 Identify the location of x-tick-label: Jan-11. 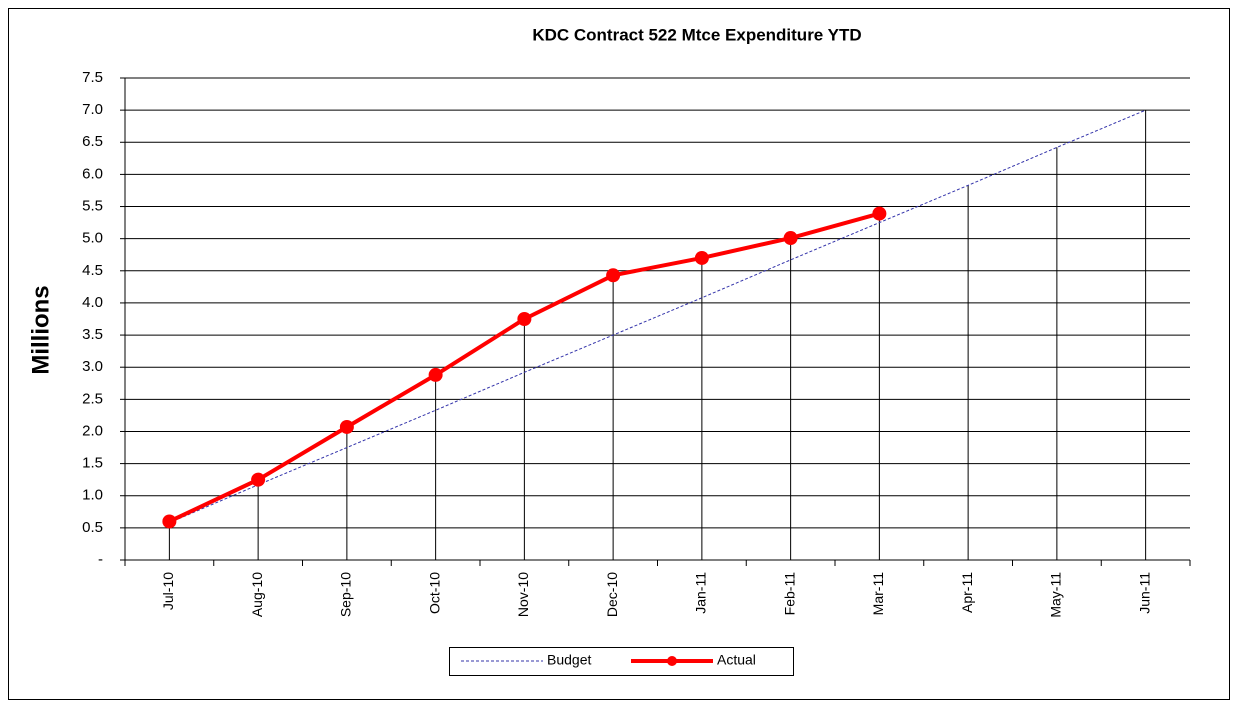
(701, 593).